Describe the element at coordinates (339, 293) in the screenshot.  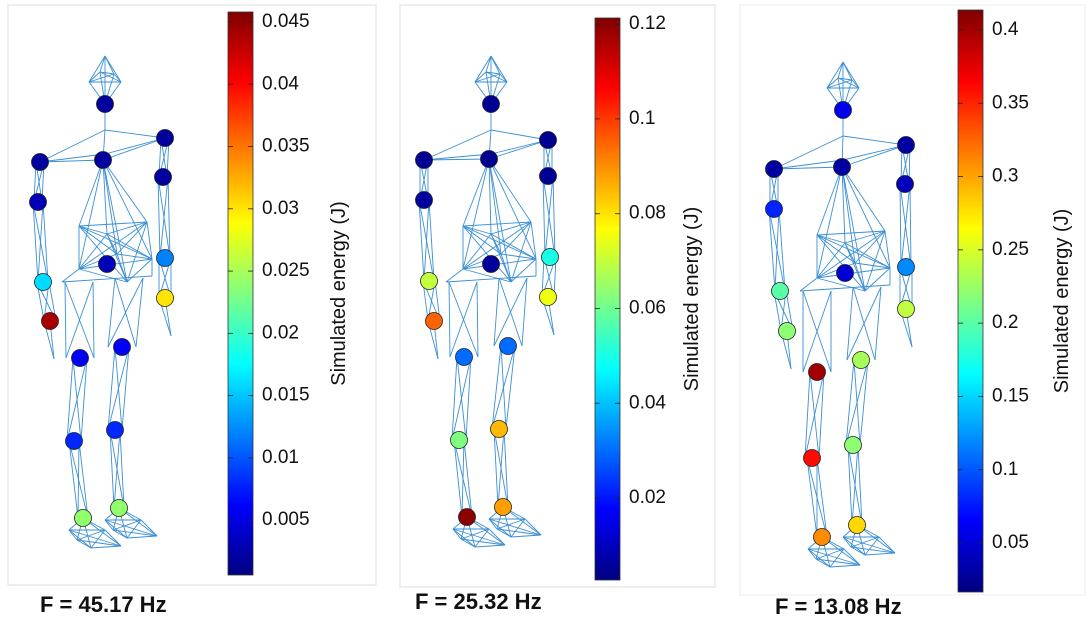
I see `axis-label: Simulated energy (J)` at that location.